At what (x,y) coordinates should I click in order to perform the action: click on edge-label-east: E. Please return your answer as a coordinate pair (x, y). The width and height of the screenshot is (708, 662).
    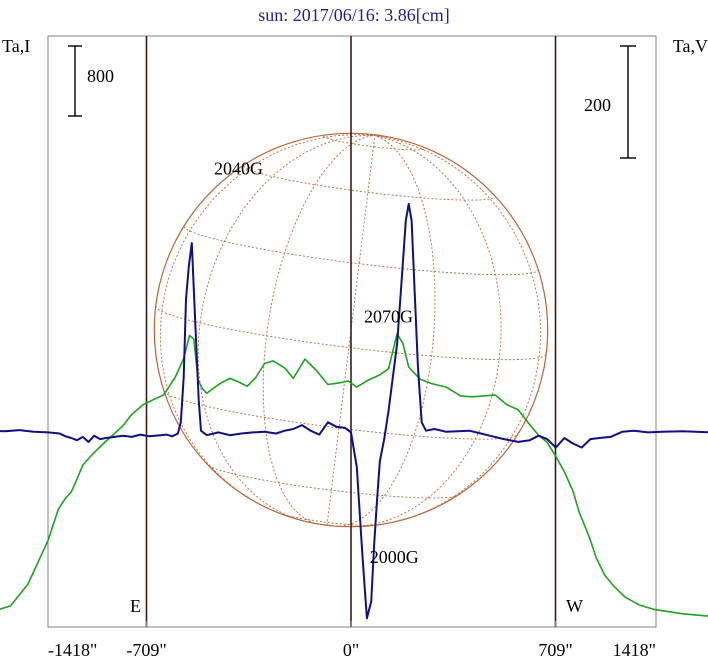
    Looking at the image, I should click on (135, 606).